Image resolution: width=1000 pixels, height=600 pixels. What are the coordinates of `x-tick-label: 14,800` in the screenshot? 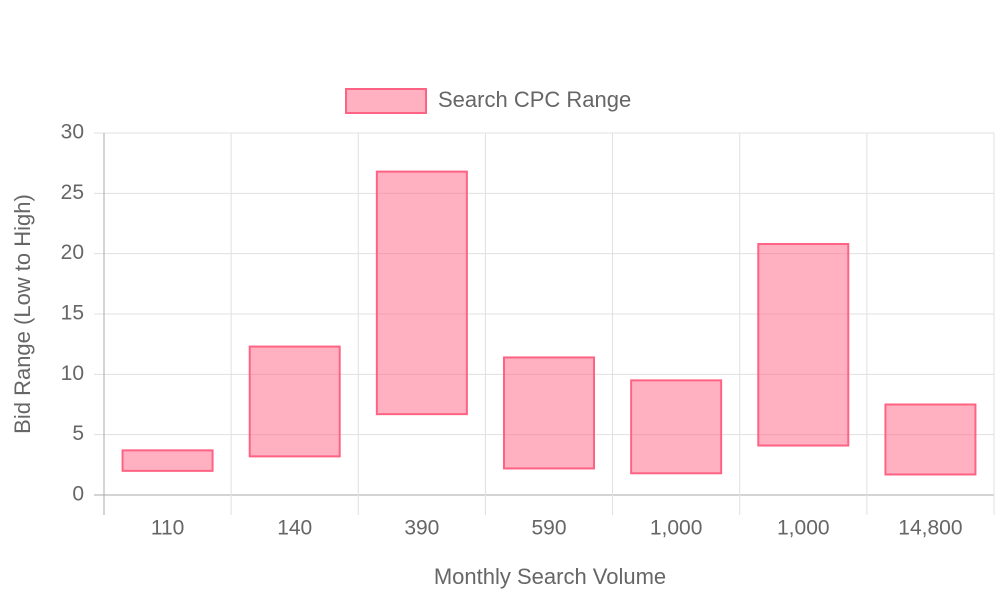 It's located at (930, 528).